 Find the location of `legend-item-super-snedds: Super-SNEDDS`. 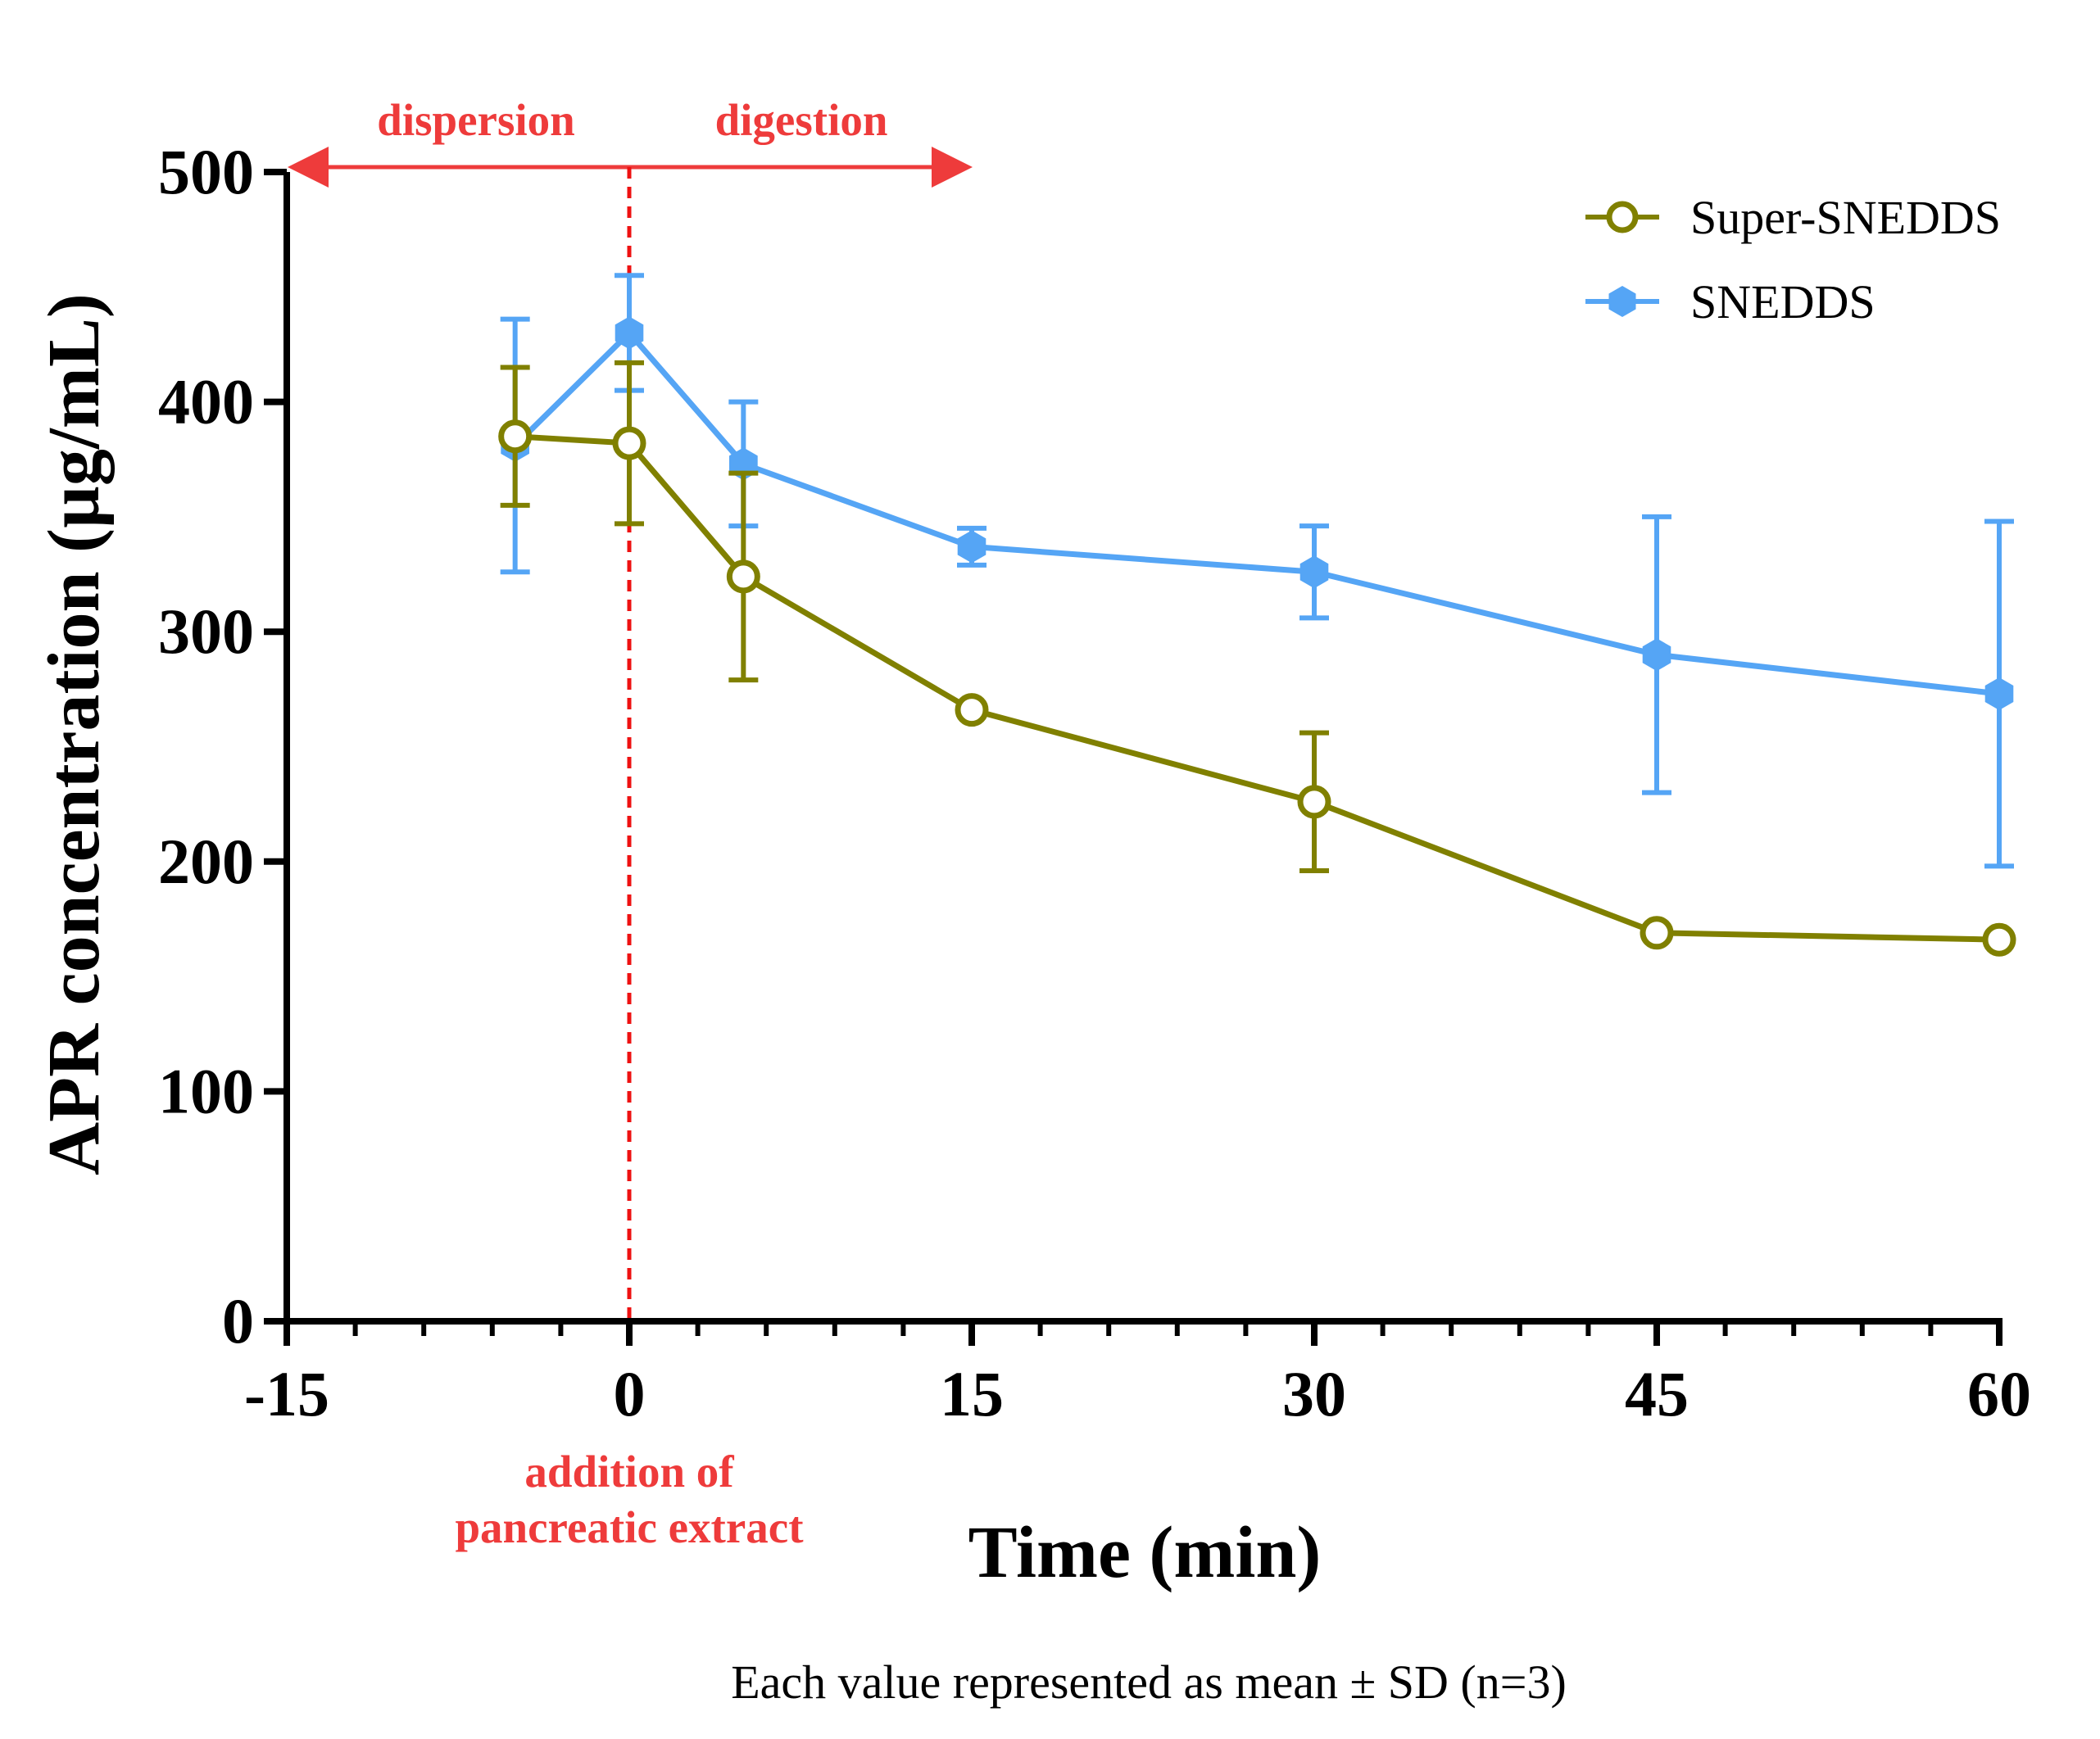

legend-item-super-snedds: Super-SNEDDS is located at coordinates (1793, 217).